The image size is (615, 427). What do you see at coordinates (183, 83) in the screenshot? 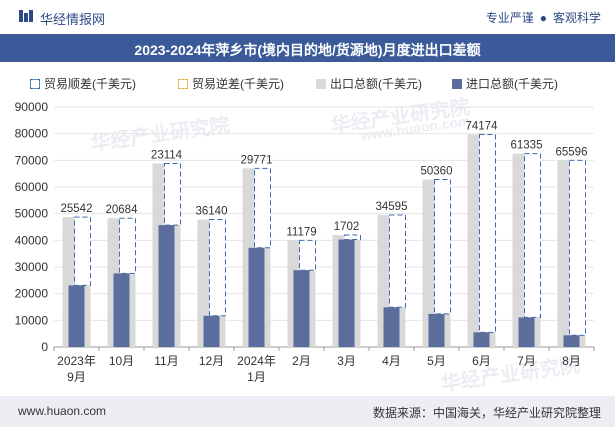
I see `legend-swatch-deficit` at bounding box center [183, 83].